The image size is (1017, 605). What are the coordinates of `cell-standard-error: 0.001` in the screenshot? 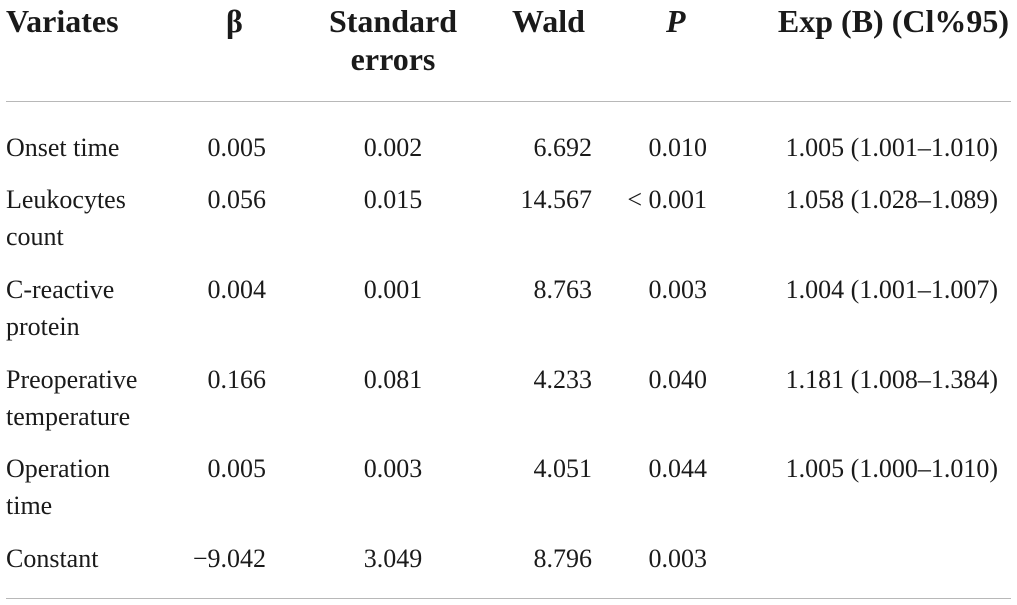 It's located at (393, 289).